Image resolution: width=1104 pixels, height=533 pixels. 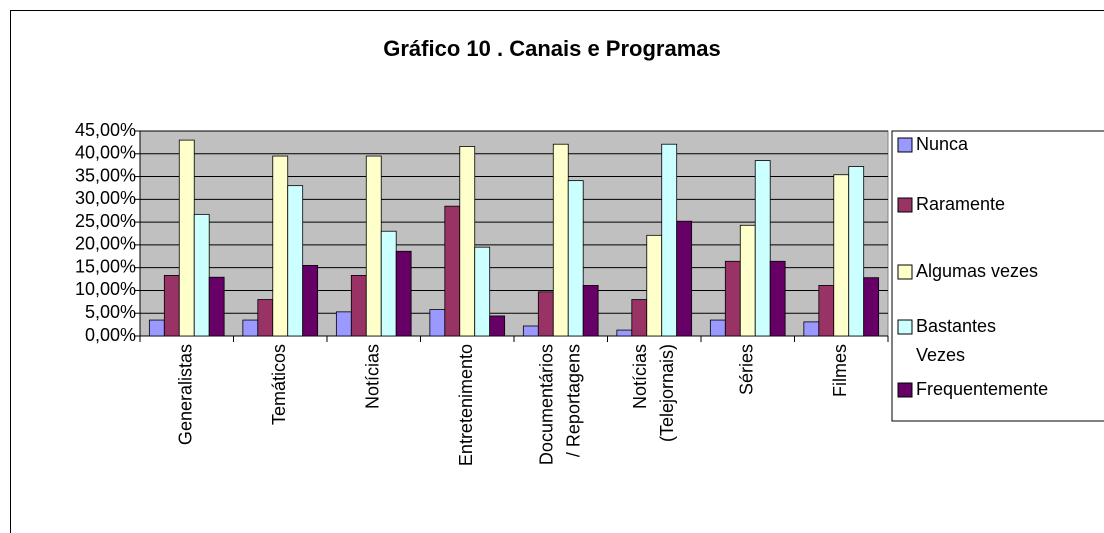 What do you see at coordinates (110, 312) in the screenshot?
I see `y-tick-label: 5,00%` at bounding box center [110, 312].